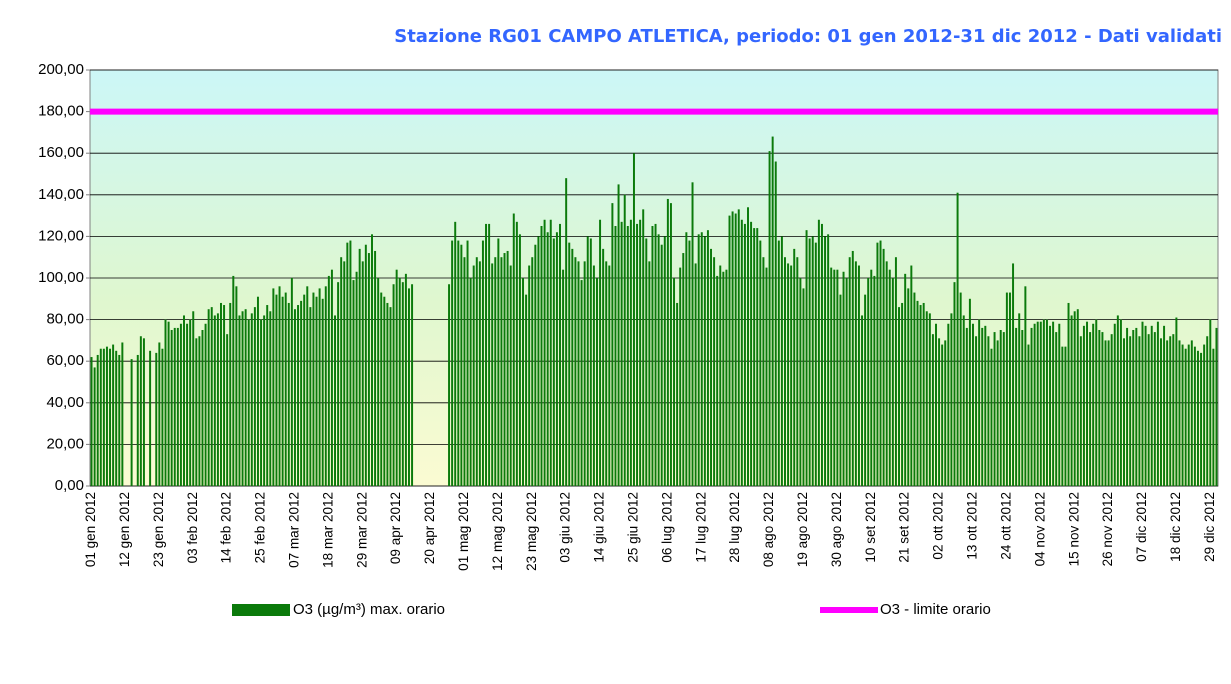 Image resolution: width=1231 pixels, height=684 pixels. I want to click on x-tick-label: 14 giu 2012, so click(599, 527).